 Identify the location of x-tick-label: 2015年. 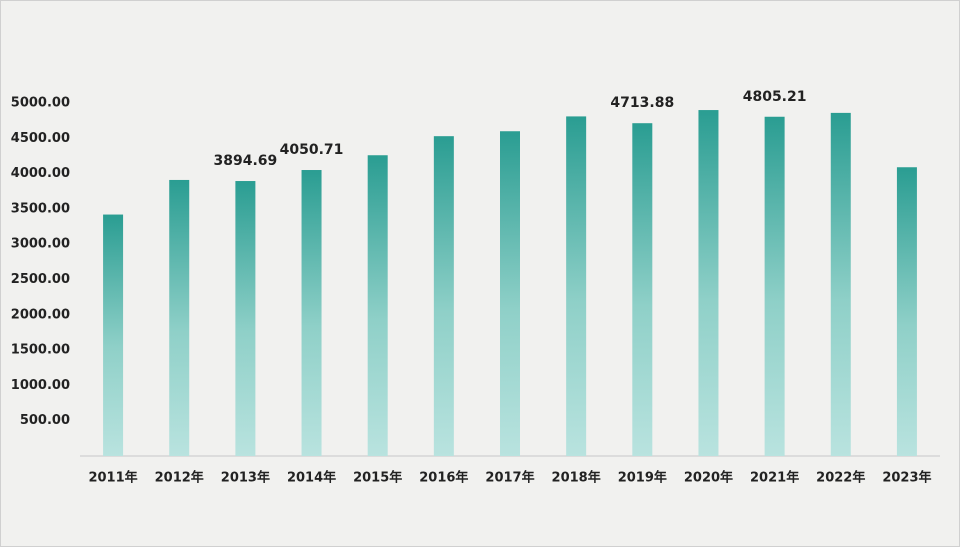
(377, 478).